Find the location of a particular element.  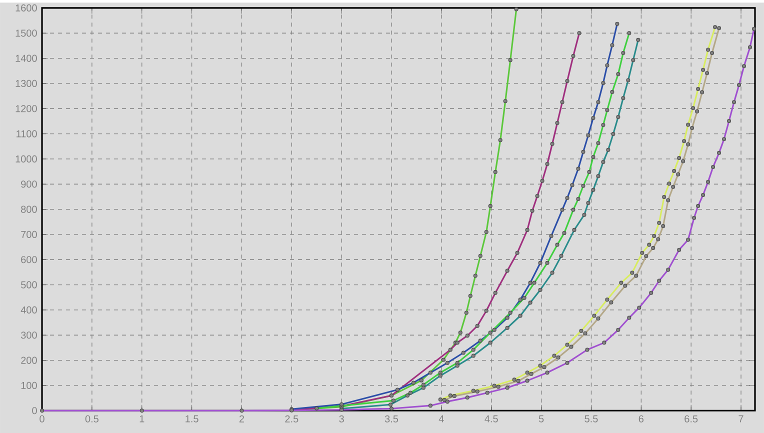

y-tick-label: 400 is located at coordinates (28, 310).